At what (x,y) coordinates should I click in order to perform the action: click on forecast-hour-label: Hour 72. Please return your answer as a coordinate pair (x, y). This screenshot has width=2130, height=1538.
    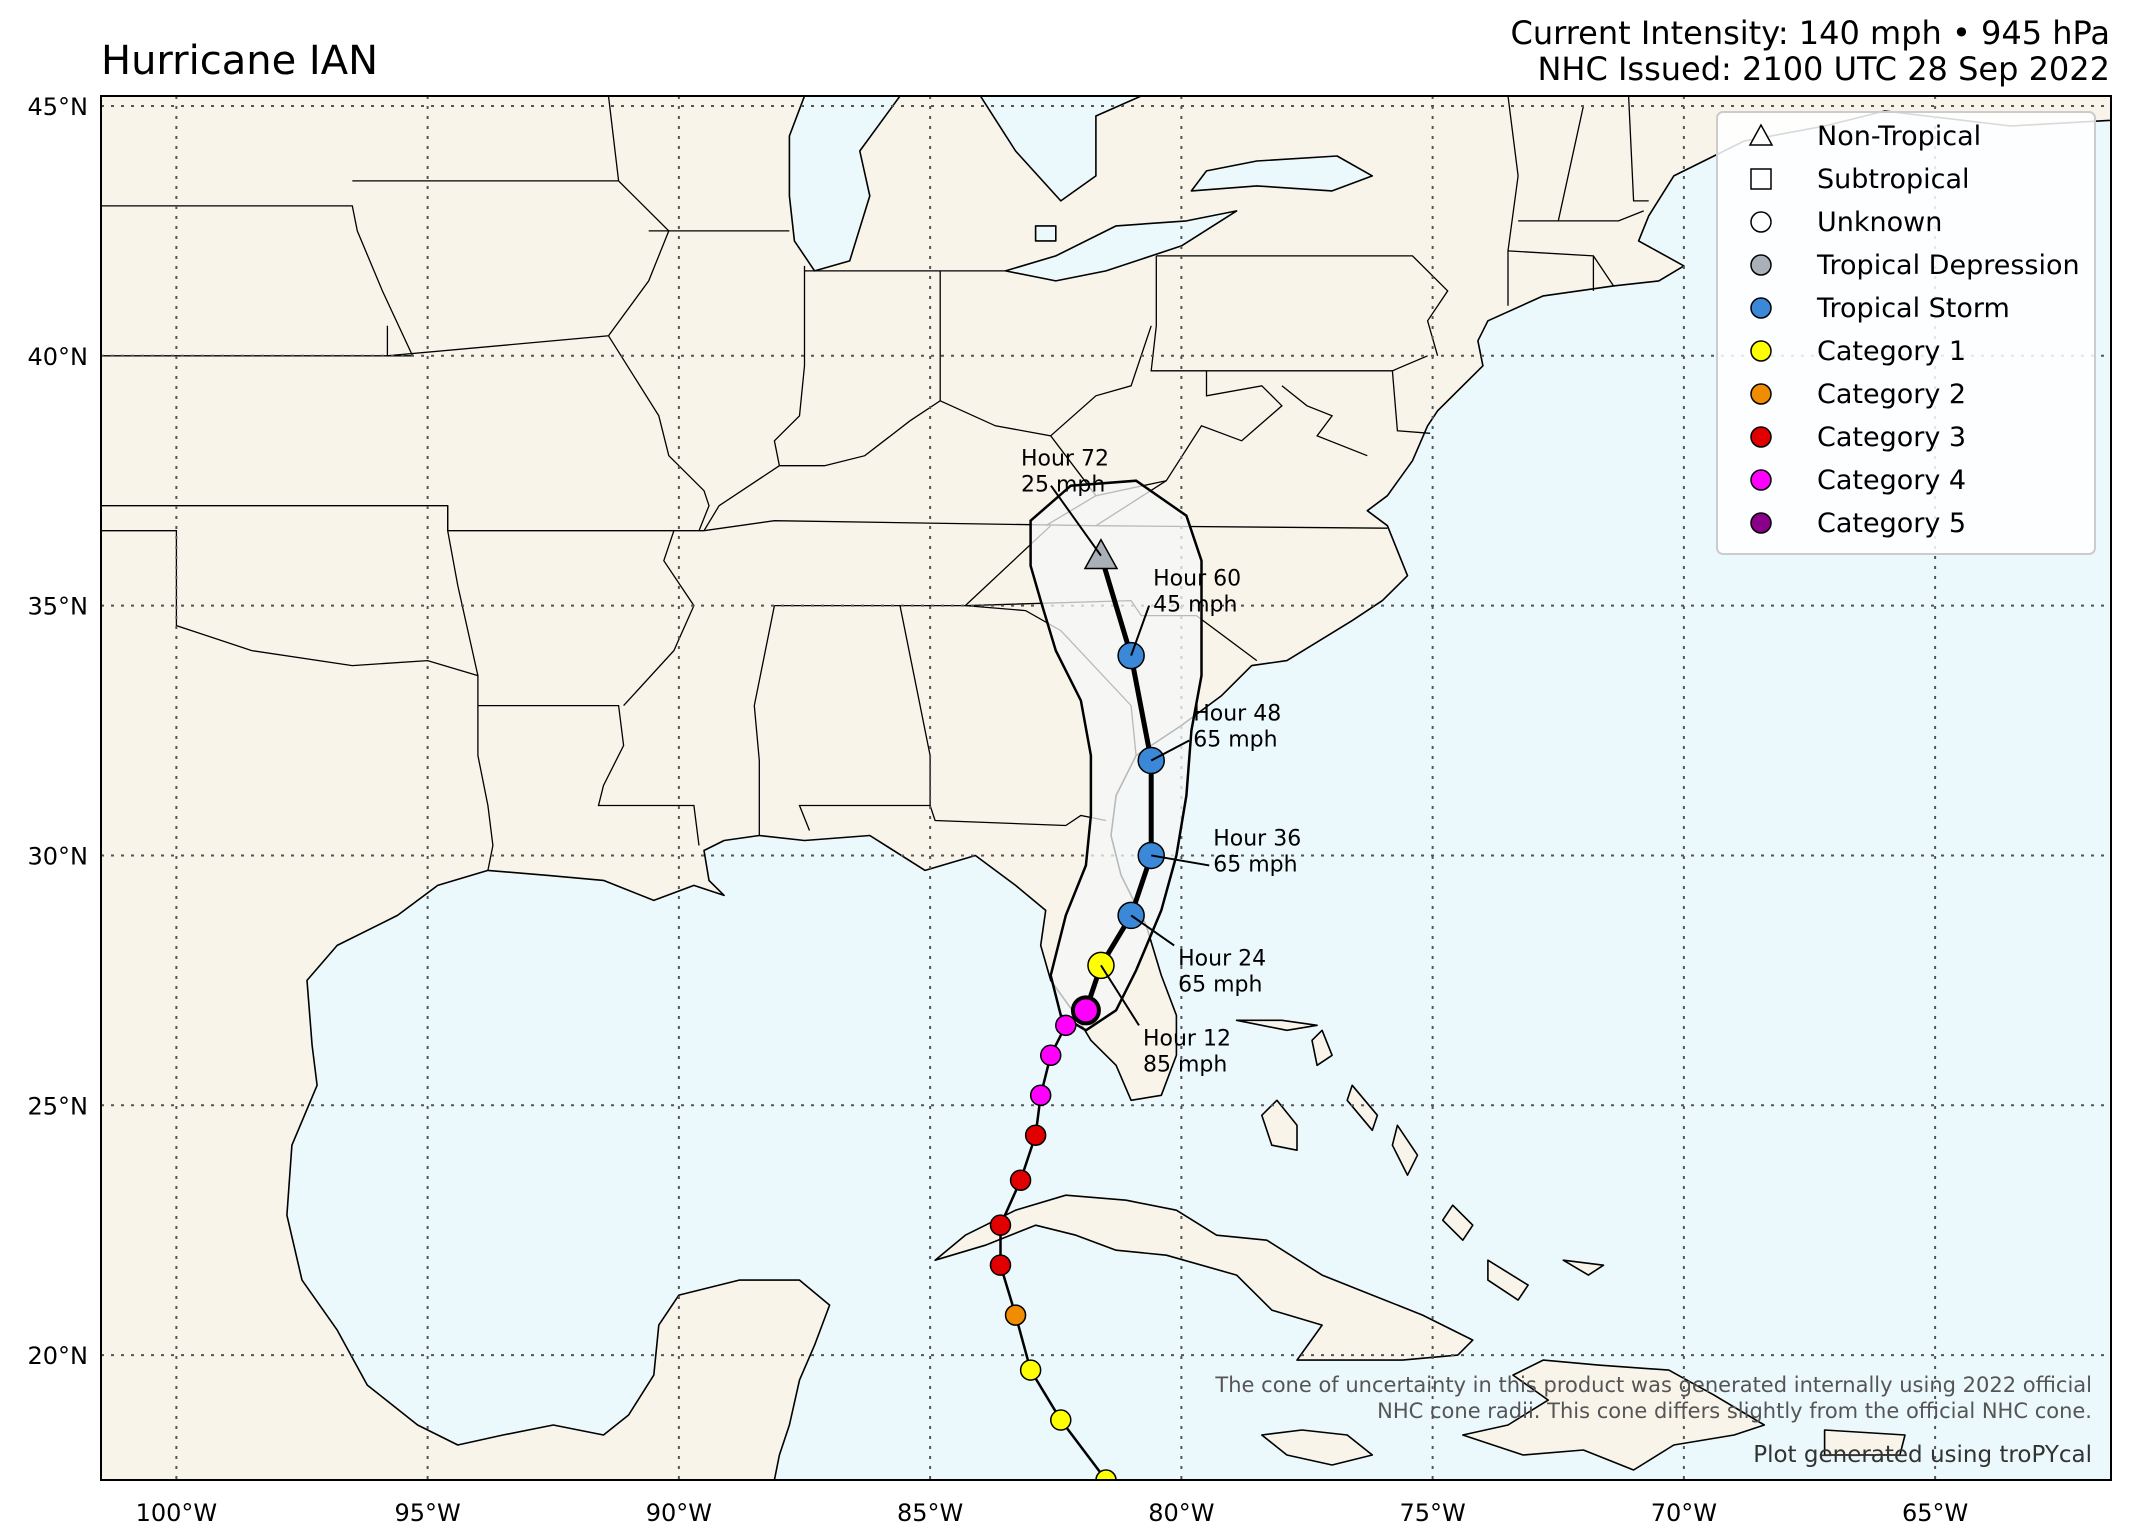
    Looking at the image, I should click on (1065, 459).